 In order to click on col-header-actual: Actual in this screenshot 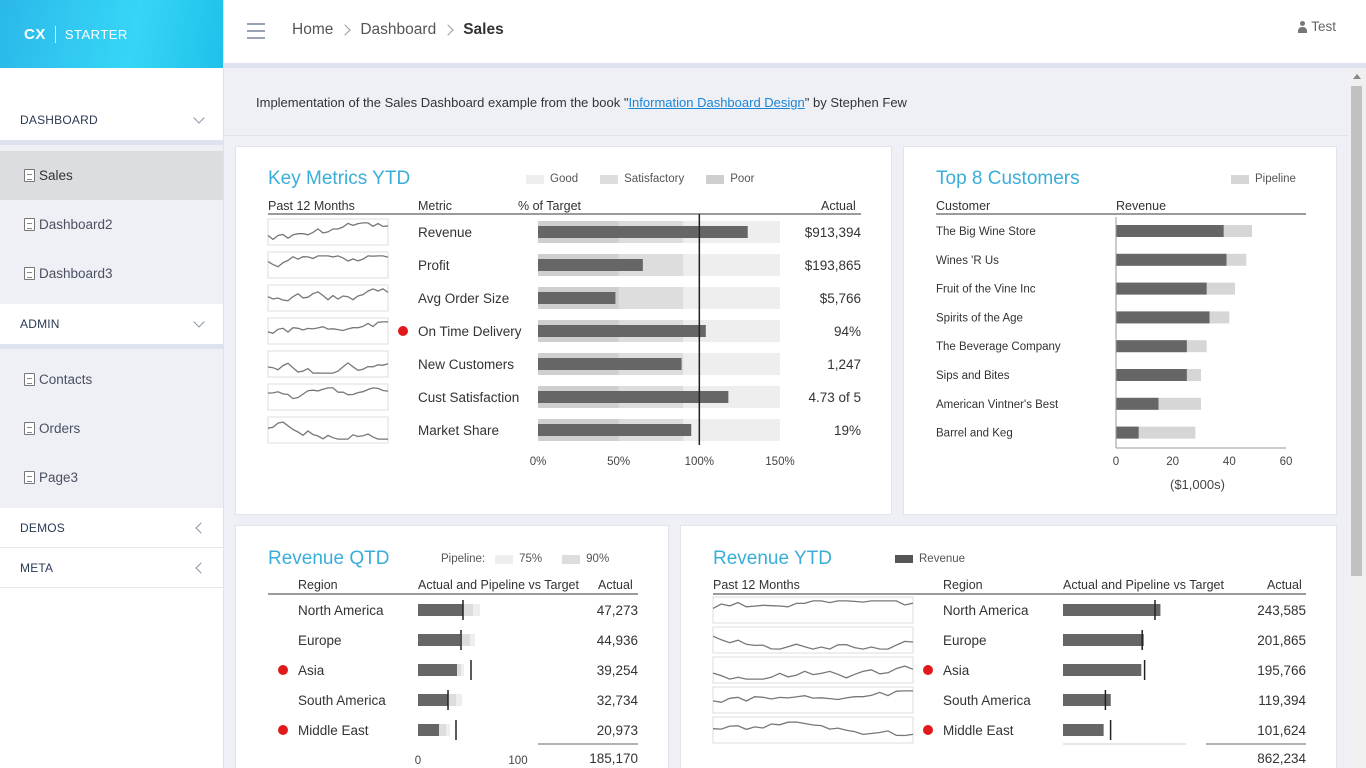, I will do `click(1284, 585)`.